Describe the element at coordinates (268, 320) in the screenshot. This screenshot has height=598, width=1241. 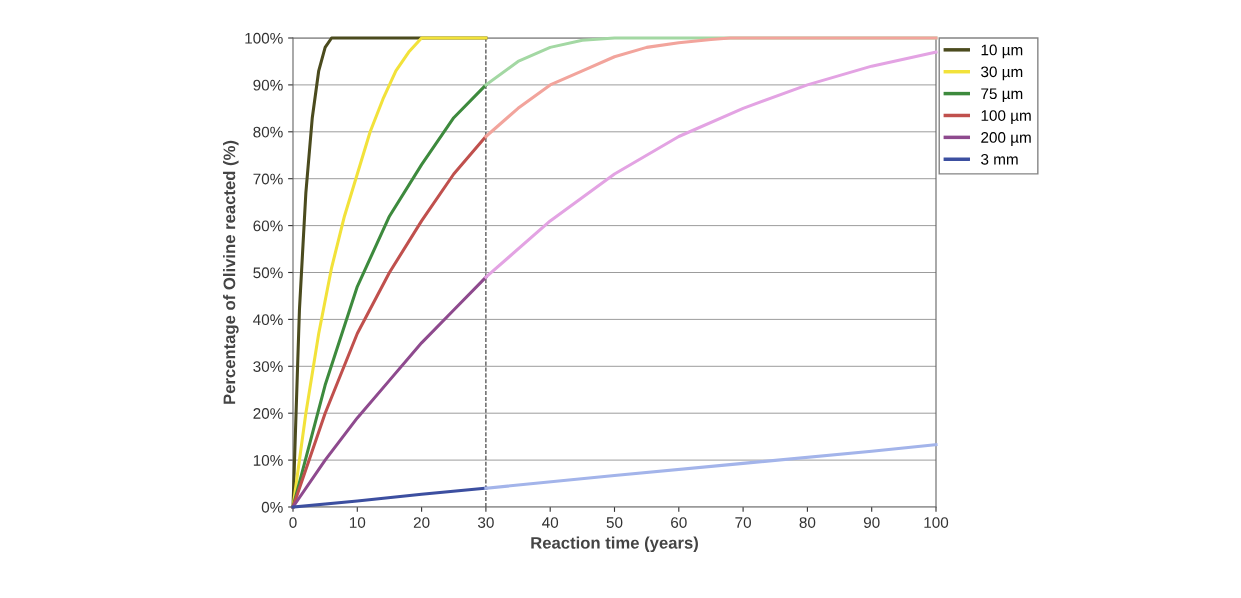
I see `y-tick-label: 40%` at that location.